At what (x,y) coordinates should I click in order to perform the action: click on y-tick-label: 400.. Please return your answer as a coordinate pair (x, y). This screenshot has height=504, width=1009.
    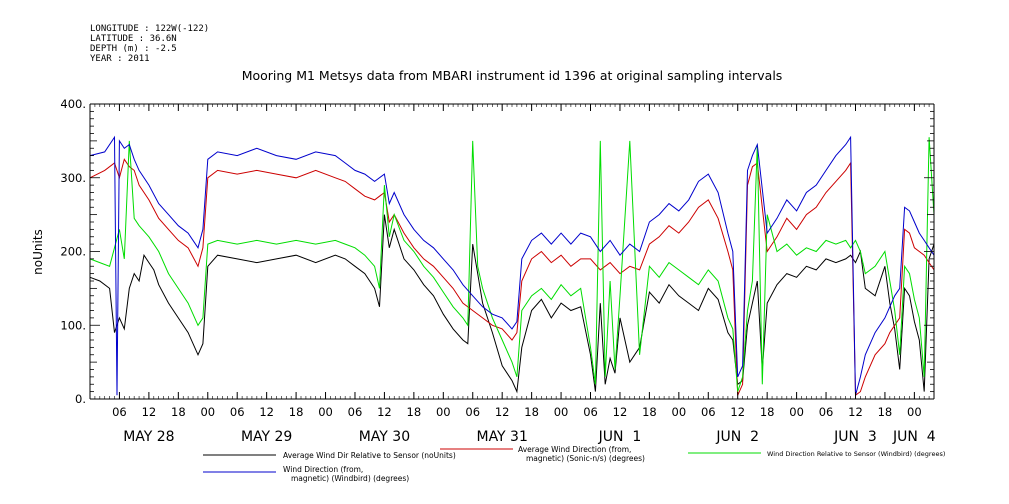
    Looking at the image, I should click on (73, 104).